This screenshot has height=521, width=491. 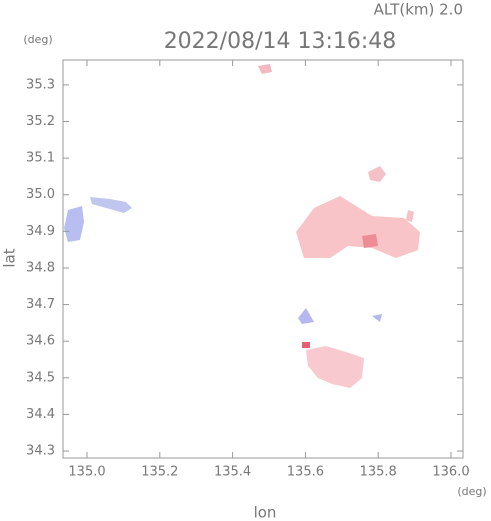 What do you see at coordinates (450, 472) in the screenshot?
I see `x-tick-label: 136.0` at bounding box center [450, 472].